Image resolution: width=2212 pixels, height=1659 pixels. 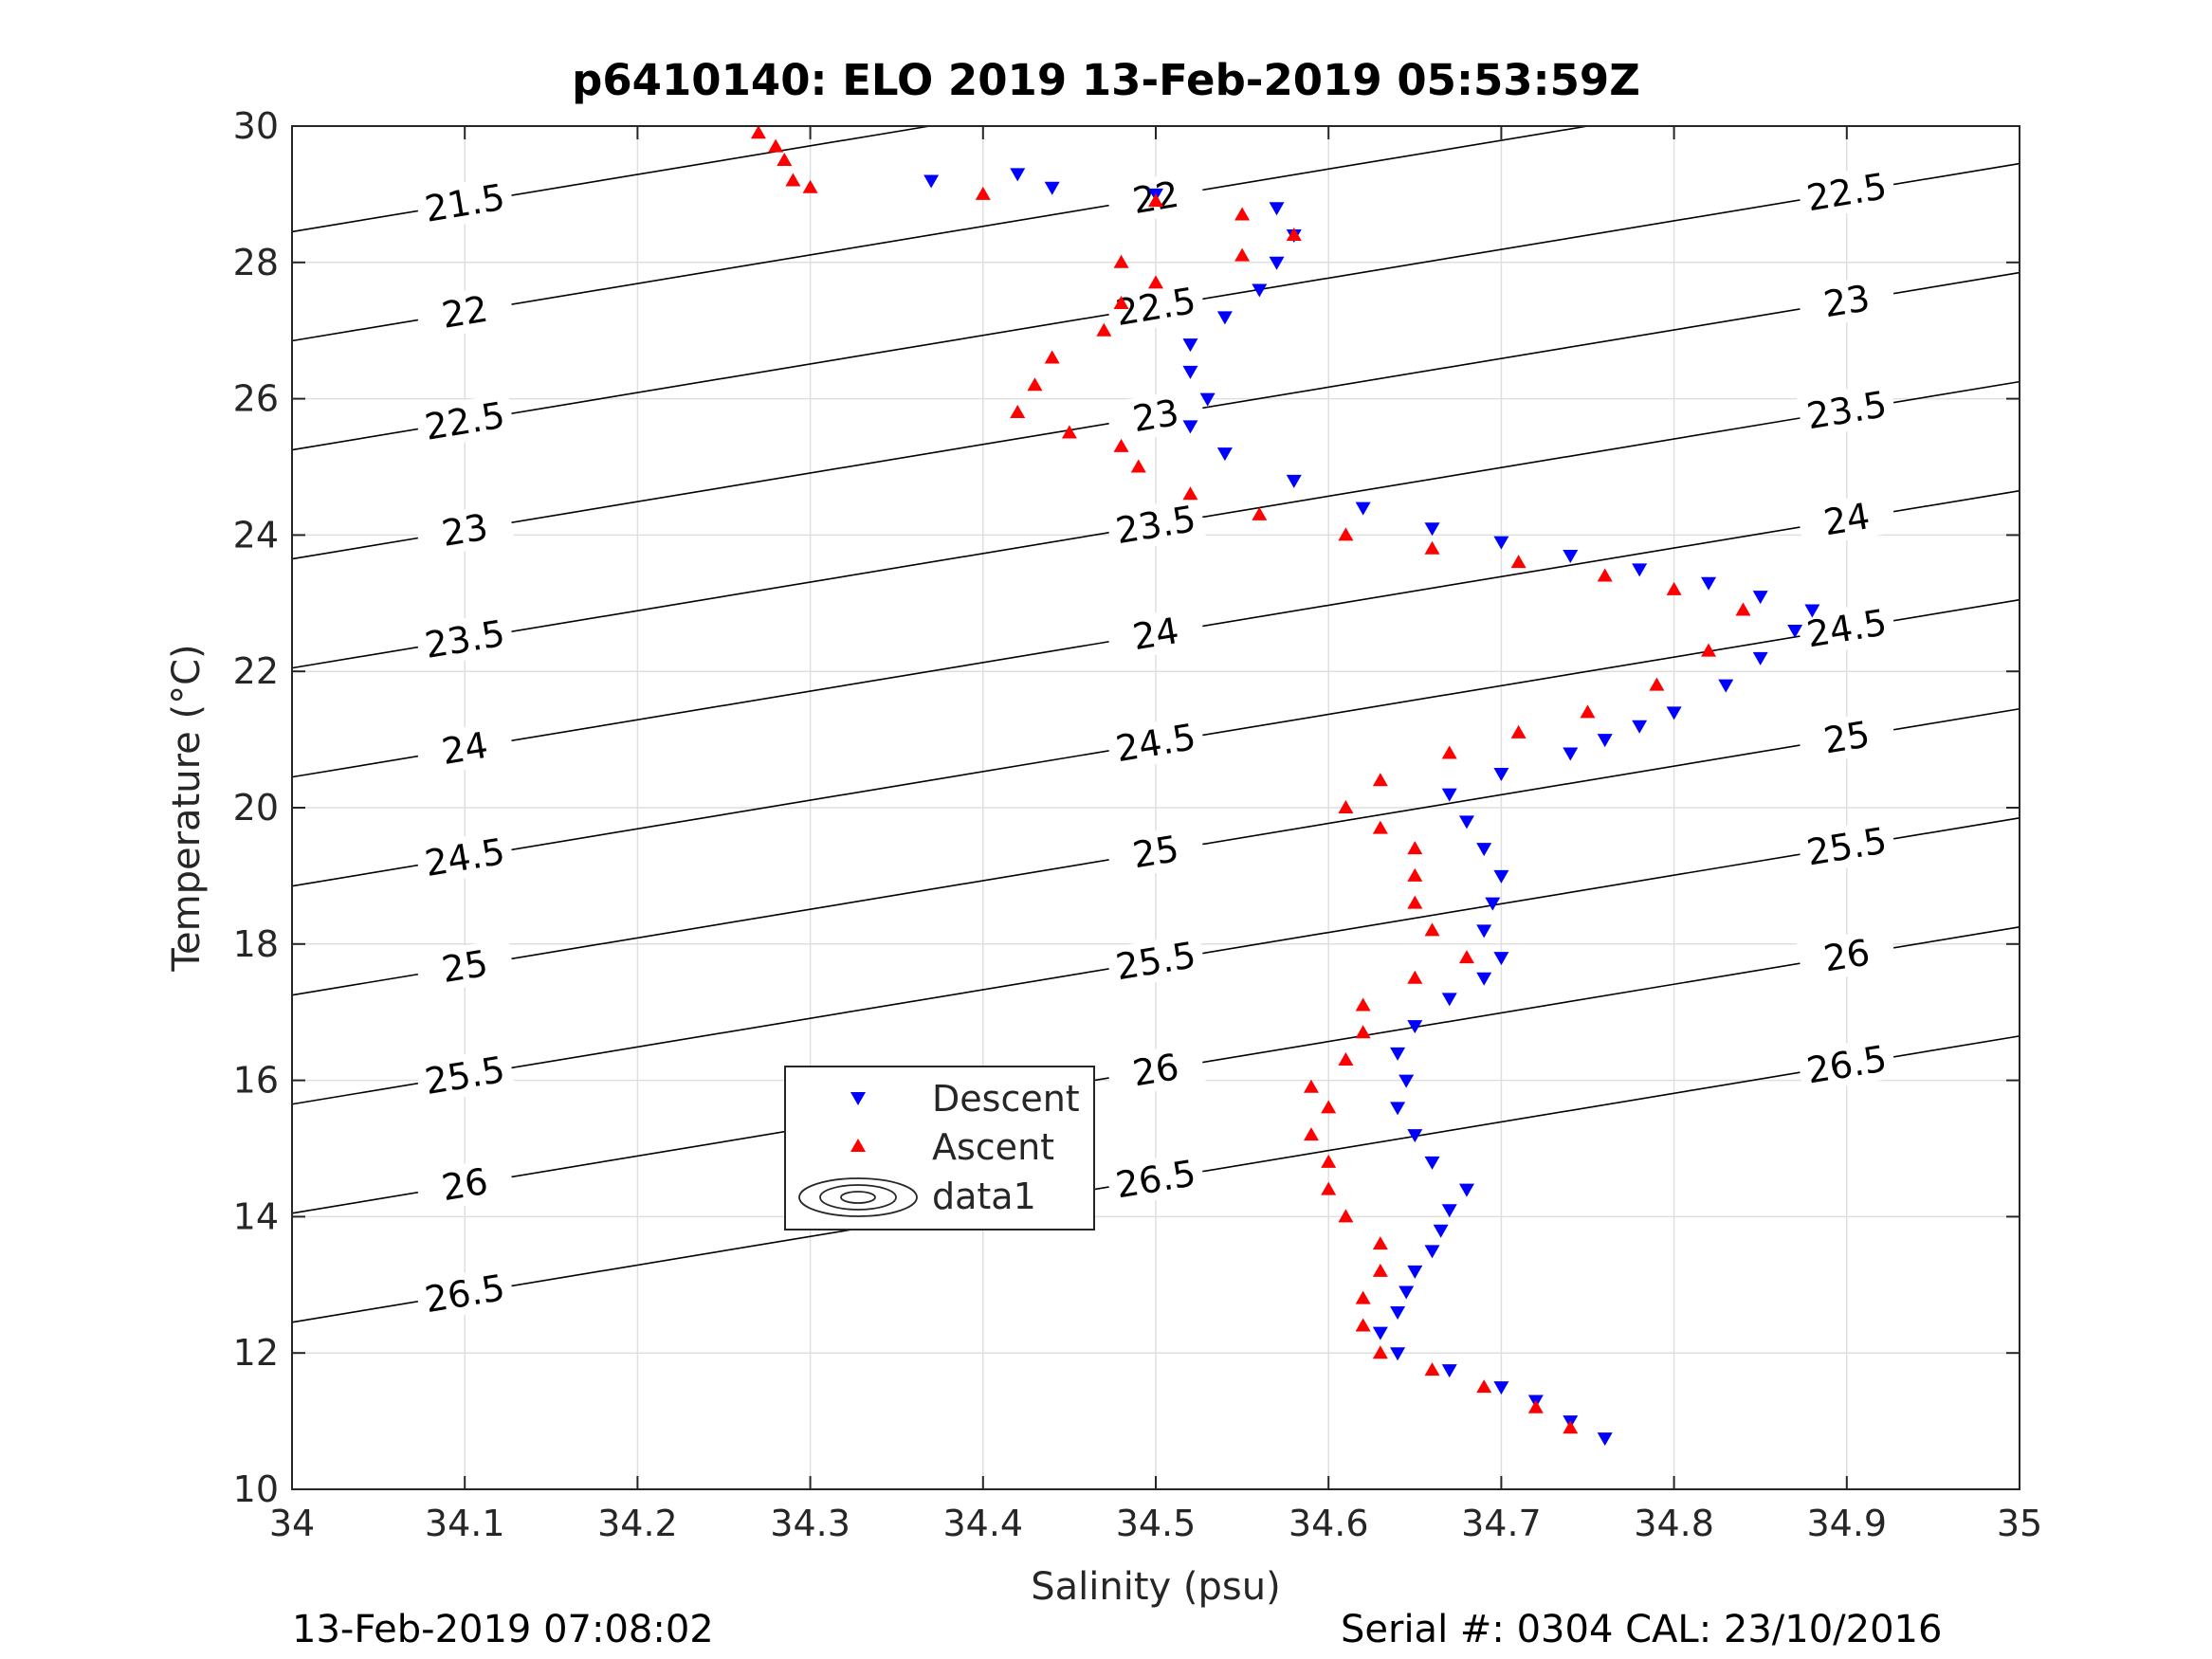 What do you see at coordinates (858, 1197) in the screenshot?
I see `legend-contour-icon` at bounding box center [858, 1197].